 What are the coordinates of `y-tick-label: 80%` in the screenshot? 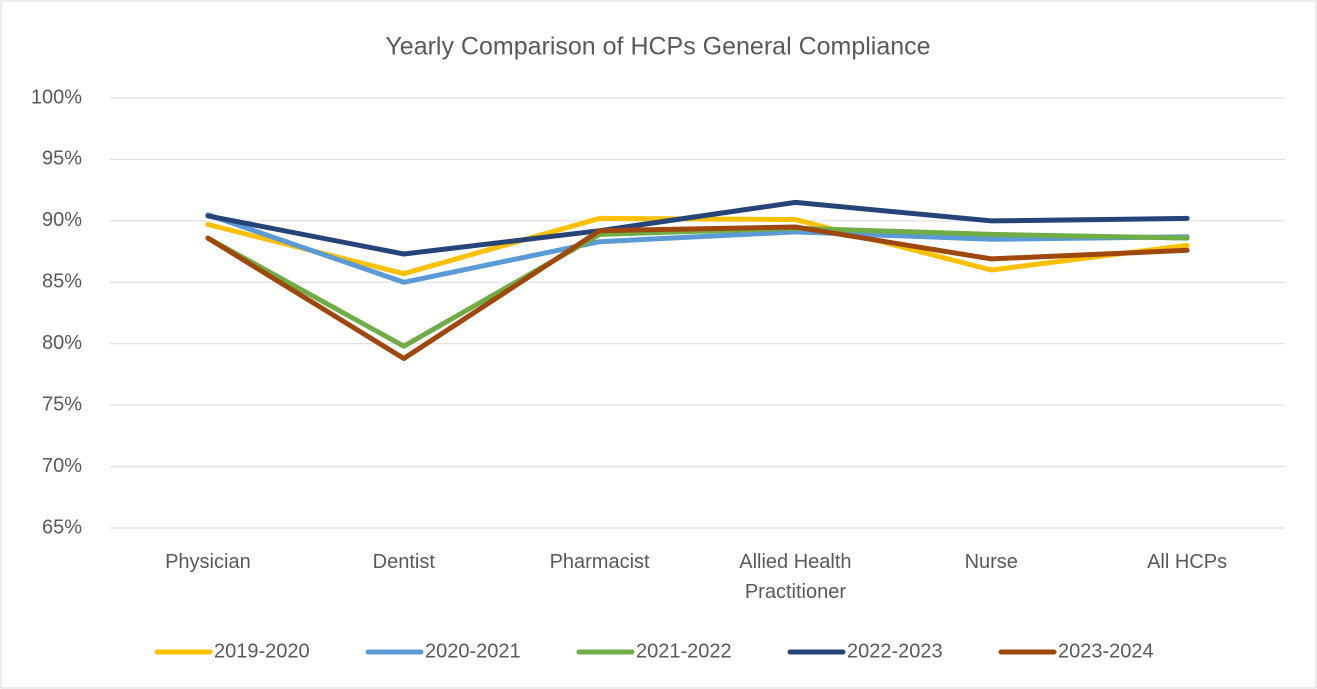 It's located at (62, 343).